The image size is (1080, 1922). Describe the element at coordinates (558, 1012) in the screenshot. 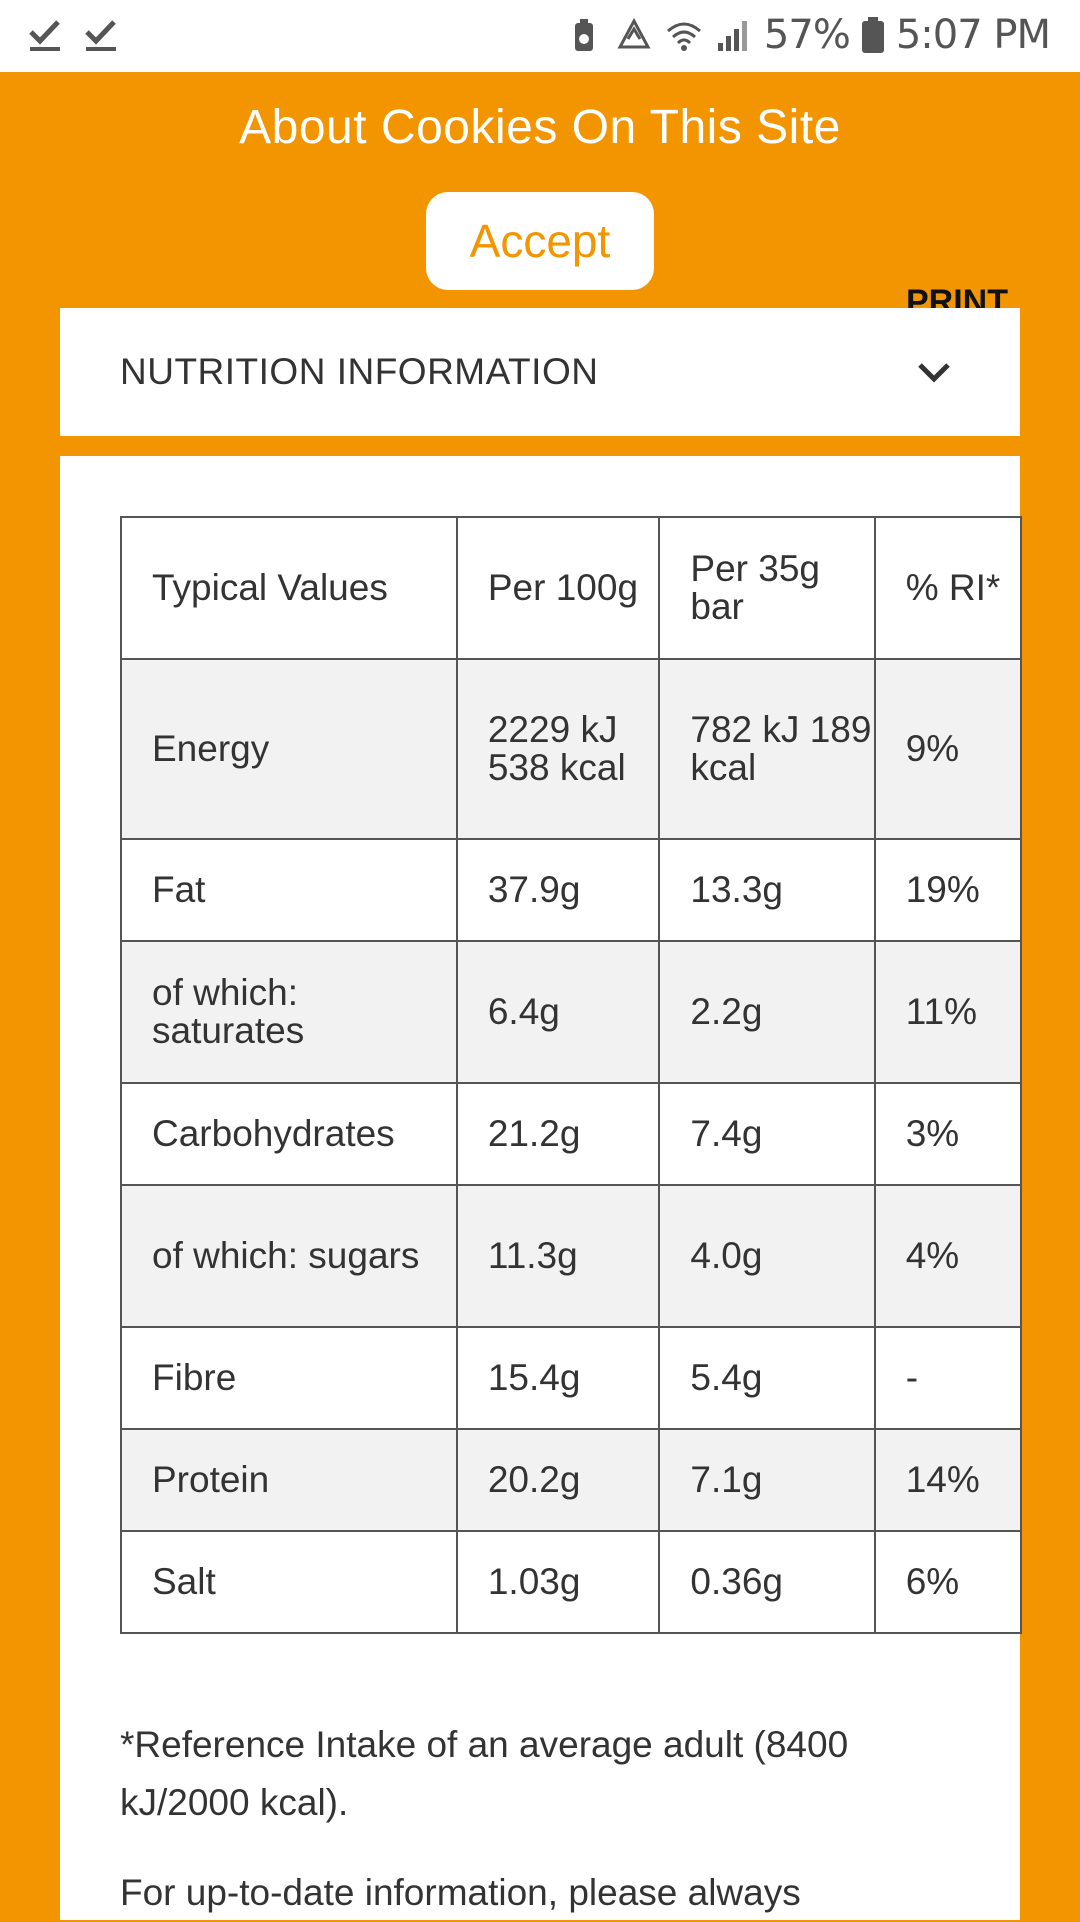

I see `value-per-100g: 6.4g` at that location.